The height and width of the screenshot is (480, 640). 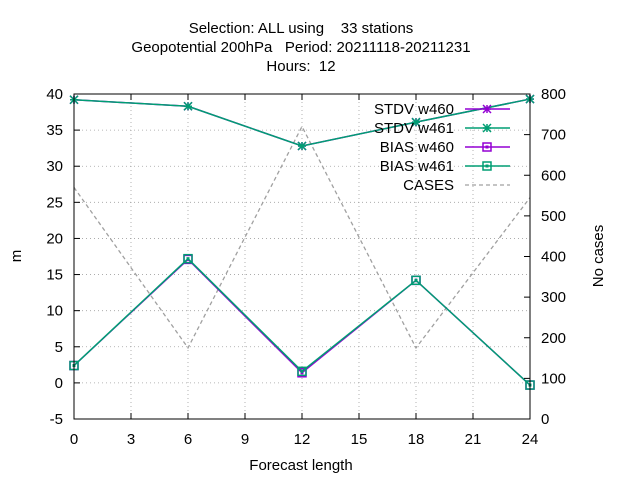 I want to click on x-axis-label: Forecast length, so click(x=300, y=465).